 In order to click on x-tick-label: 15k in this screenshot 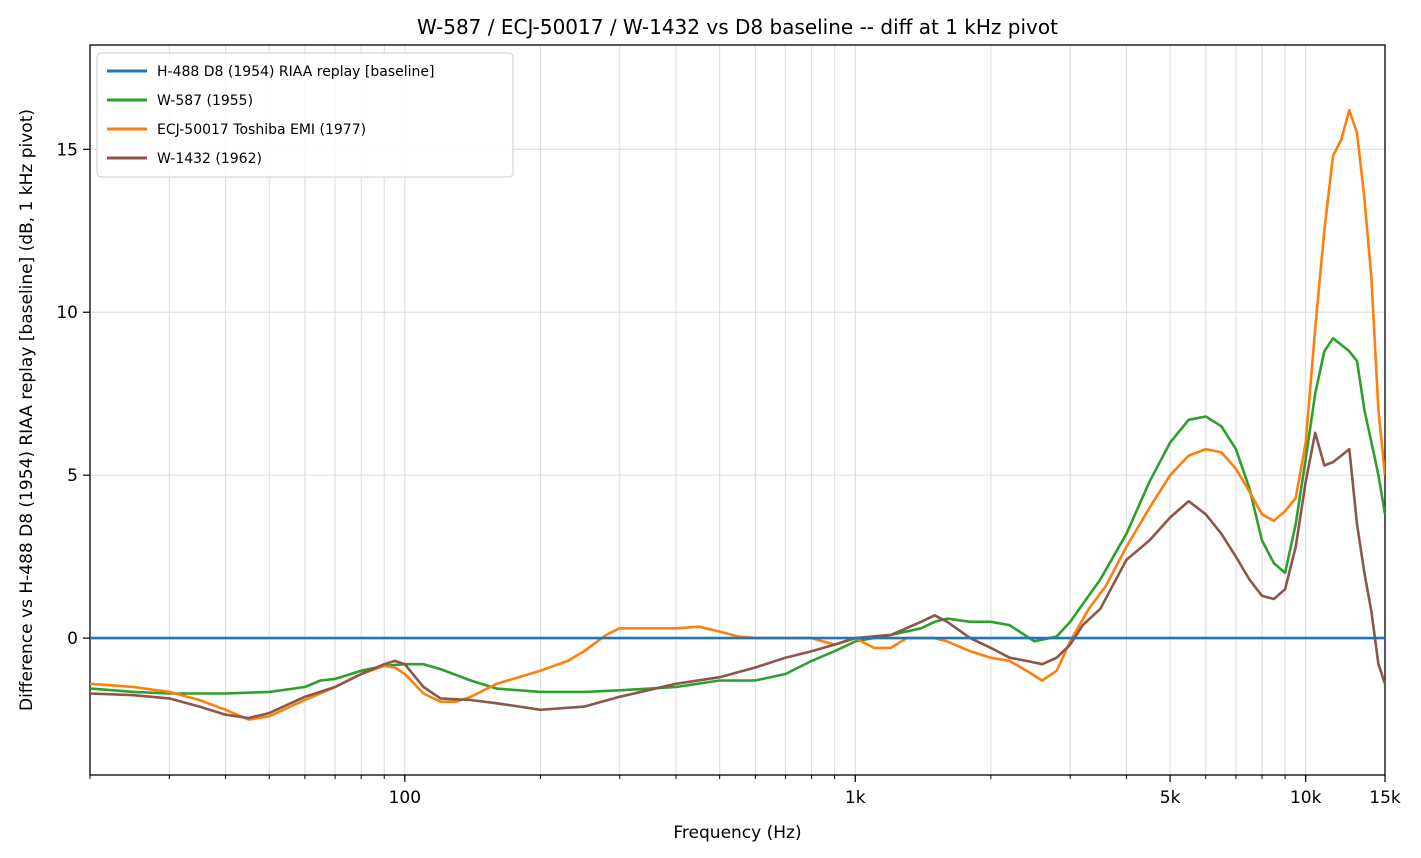, I will do `click(1385, 798)`.